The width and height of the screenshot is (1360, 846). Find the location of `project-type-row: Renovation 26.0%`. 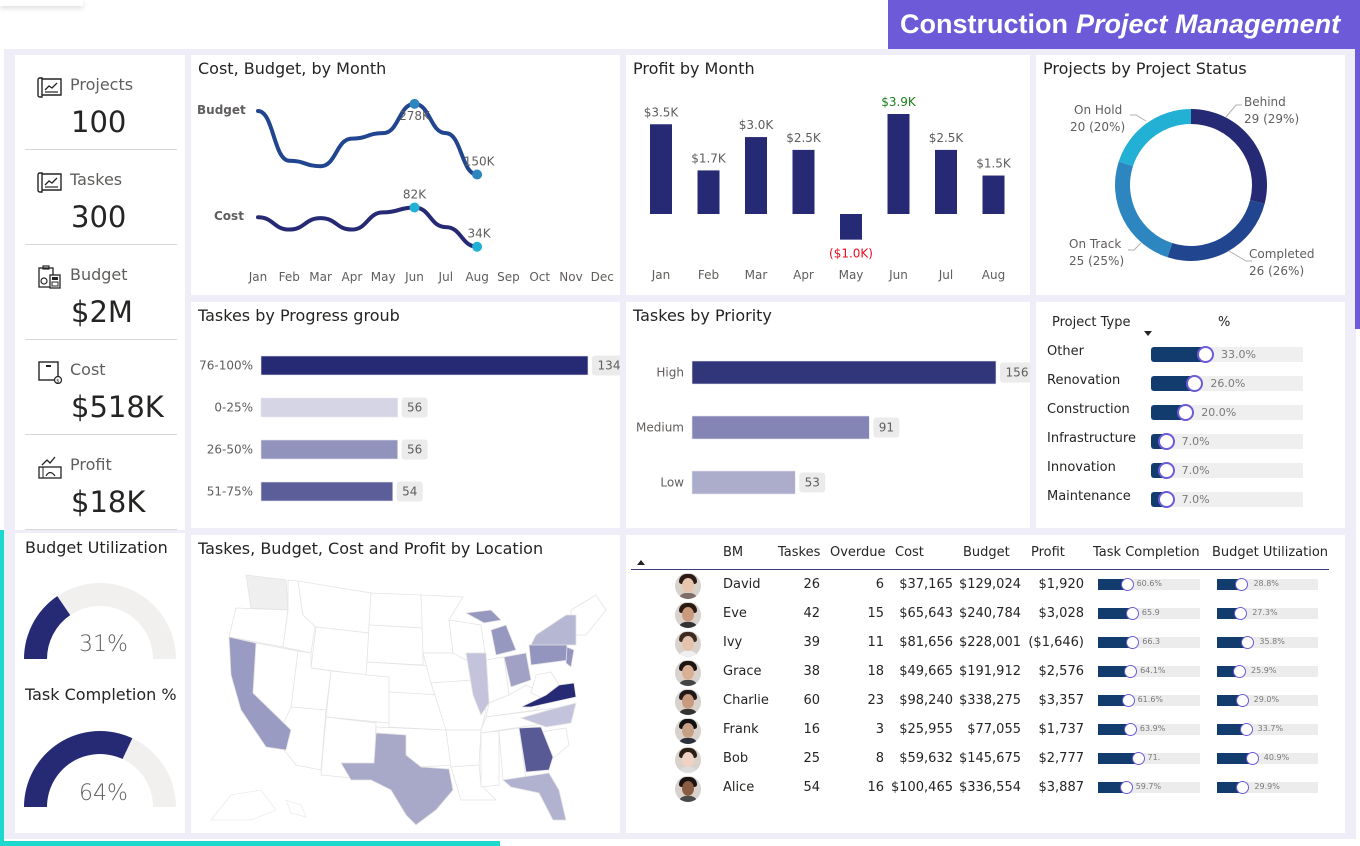

project-type-row: Renovation 26.0% is located at coordinates (1177, 383).